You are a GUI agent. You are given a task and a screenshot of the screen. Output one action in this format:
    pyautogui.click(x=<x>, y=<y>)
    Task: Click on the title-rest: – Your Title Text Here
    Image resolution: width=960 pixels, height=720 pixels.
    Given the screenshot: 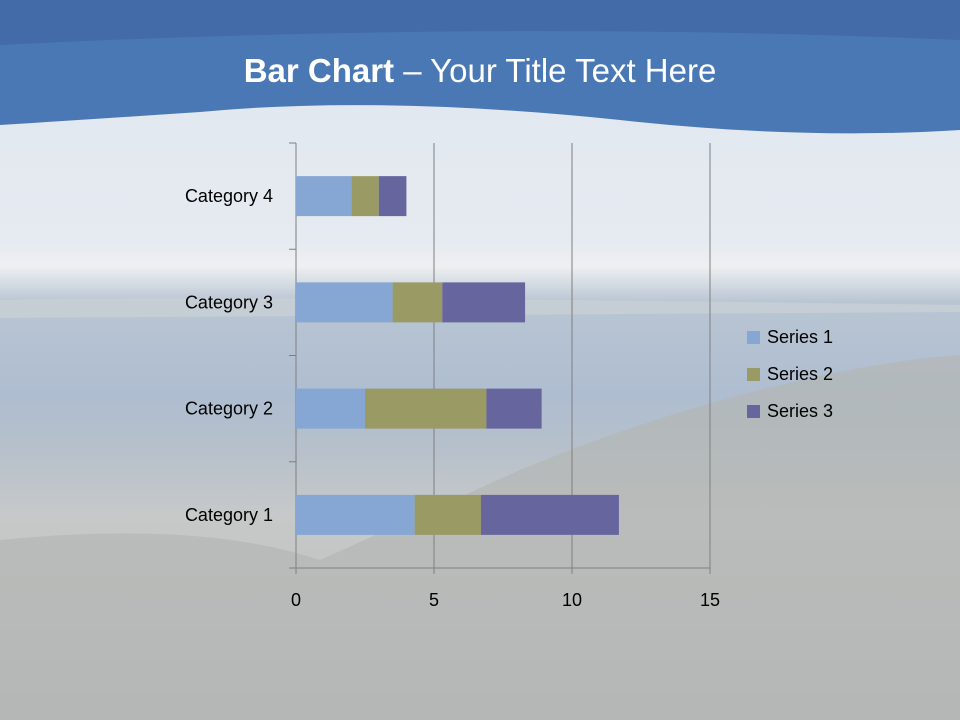 What is the action you would take?
    pyautogui.click(x=555, y=70)
    